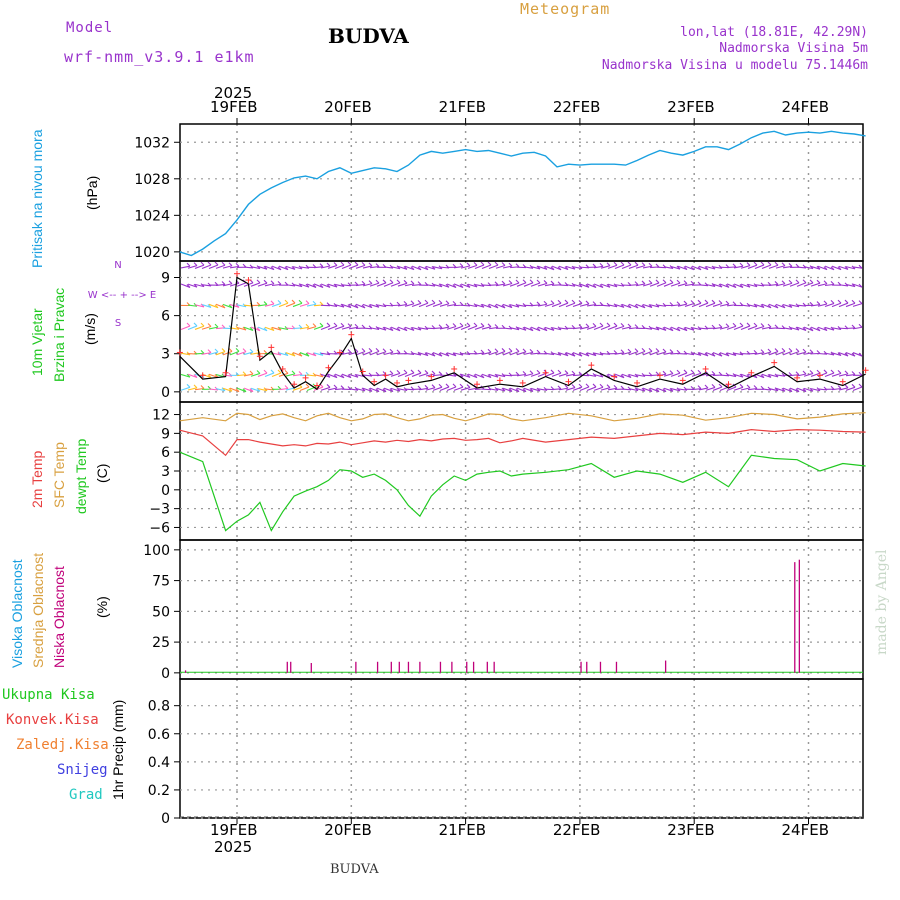 The image size is (900, 900). What do you see at coordinates (122, 295) in the screenshot?
I see `compass-we: W <-- + --> E` at bounding box center [122, 295].